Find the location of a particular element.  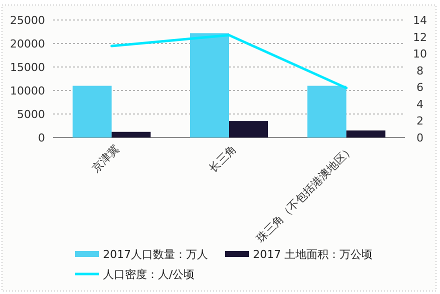

y-tick-label: 10000 is located at coordinates (27, 91).